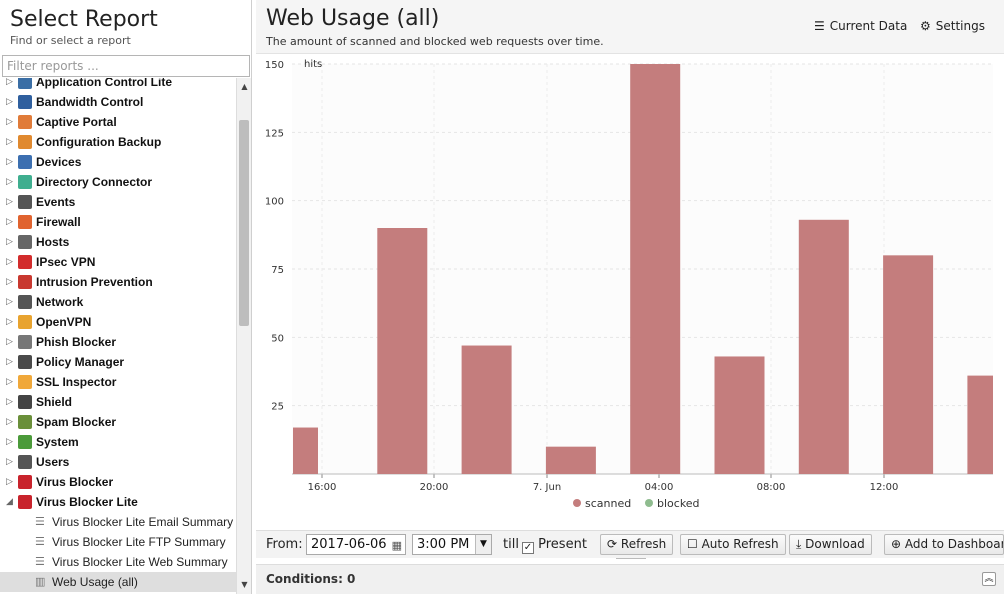 This screenshot has width=1004, height=594. Describe the element at coordinates (528, 548) in the screenshot. I see `checkbox-checked-icon: ✓` at that location.